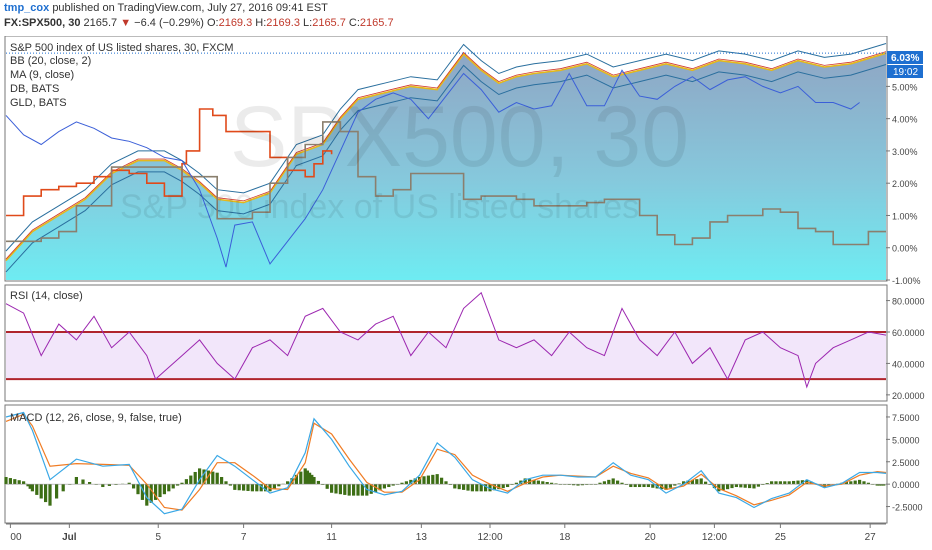 The width and height of the screenshot is (932, 550). I want to click on indicator-bb-label: BB (20, close, 2), so click(50, 61).